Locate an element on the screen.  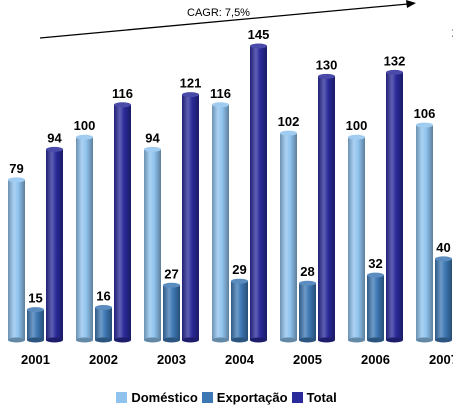
data-label: 100 is located at coordinates (357, 125).